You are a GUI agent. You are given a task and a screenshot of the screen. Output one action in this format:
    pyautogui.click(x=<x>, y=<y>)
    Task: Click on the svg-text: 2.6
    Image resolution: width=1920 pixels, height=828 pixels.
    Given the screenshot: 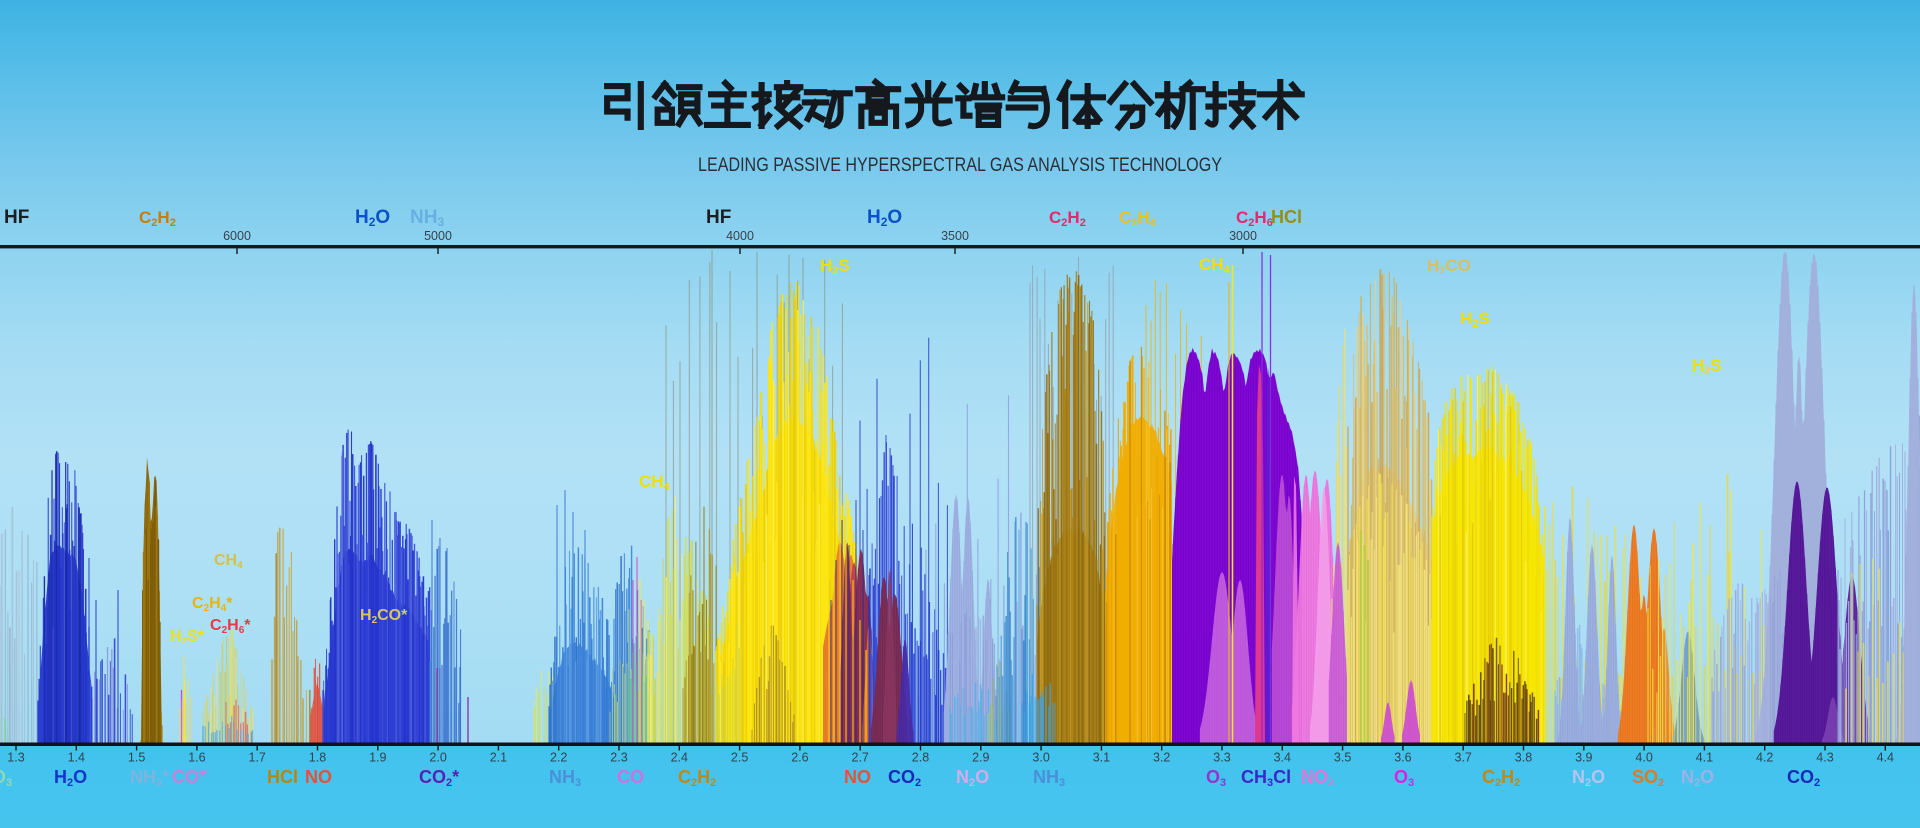 What is the action you would take?
    pyautogui.click(x=799, y=758)
    